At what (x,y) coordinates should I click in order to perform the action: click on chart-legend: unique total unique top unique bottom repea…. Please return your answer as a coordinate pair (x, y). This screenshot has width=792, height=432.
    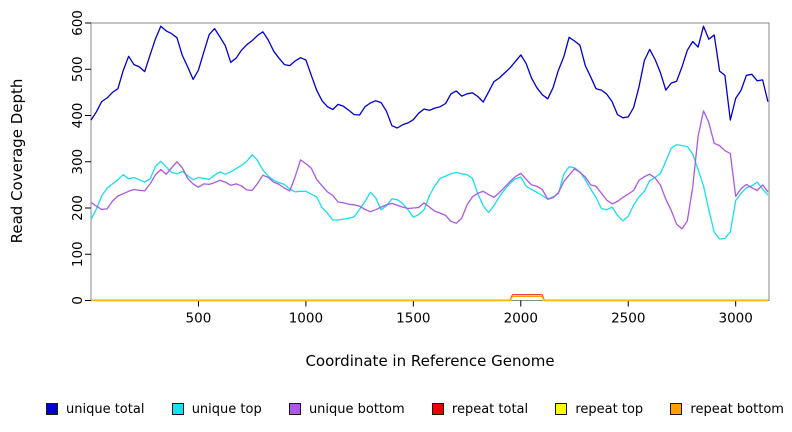
    Looking at the image, I should click on (415, 409).